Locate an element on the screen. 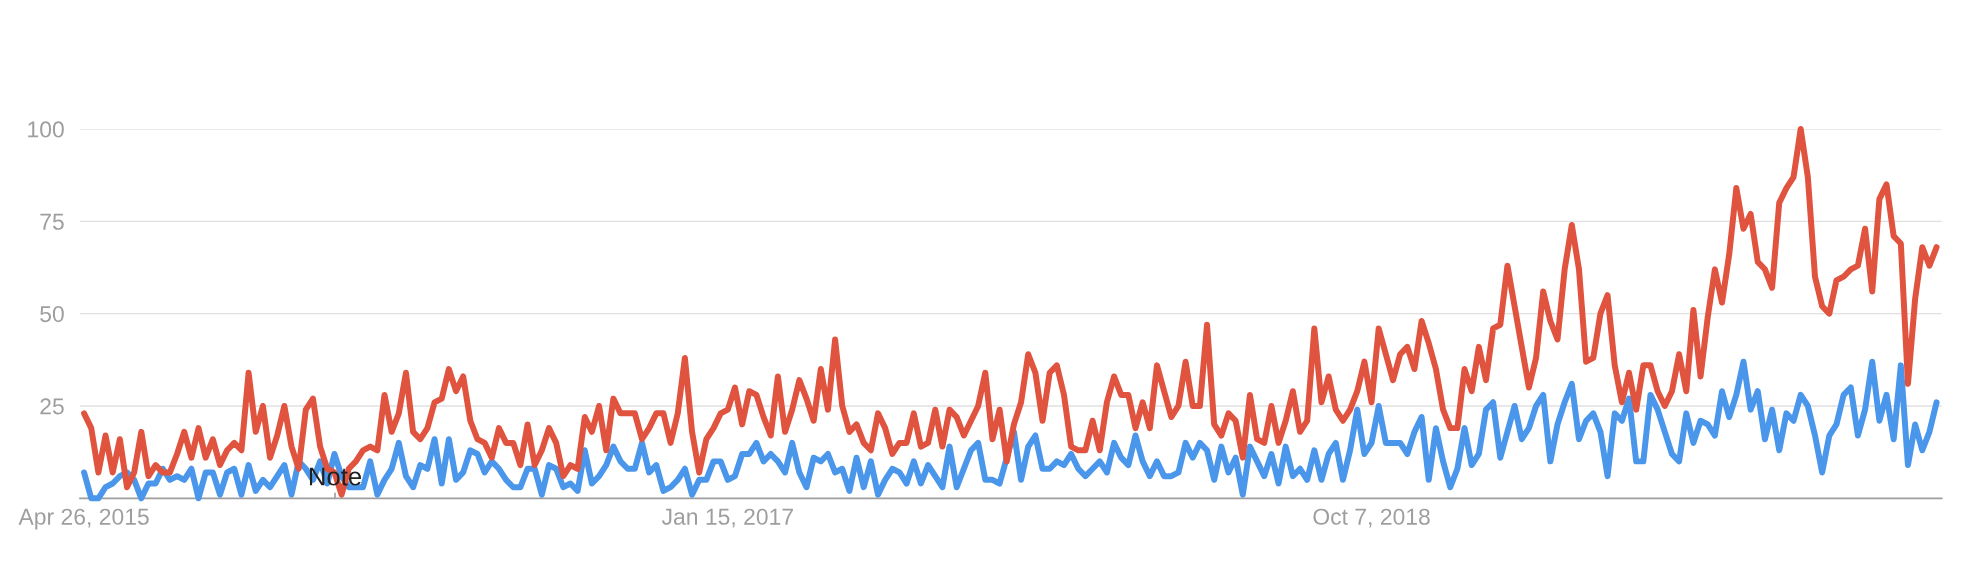 This screenshot has height=584, width=1980. annotation: Note is located at coordinates (335, 476).